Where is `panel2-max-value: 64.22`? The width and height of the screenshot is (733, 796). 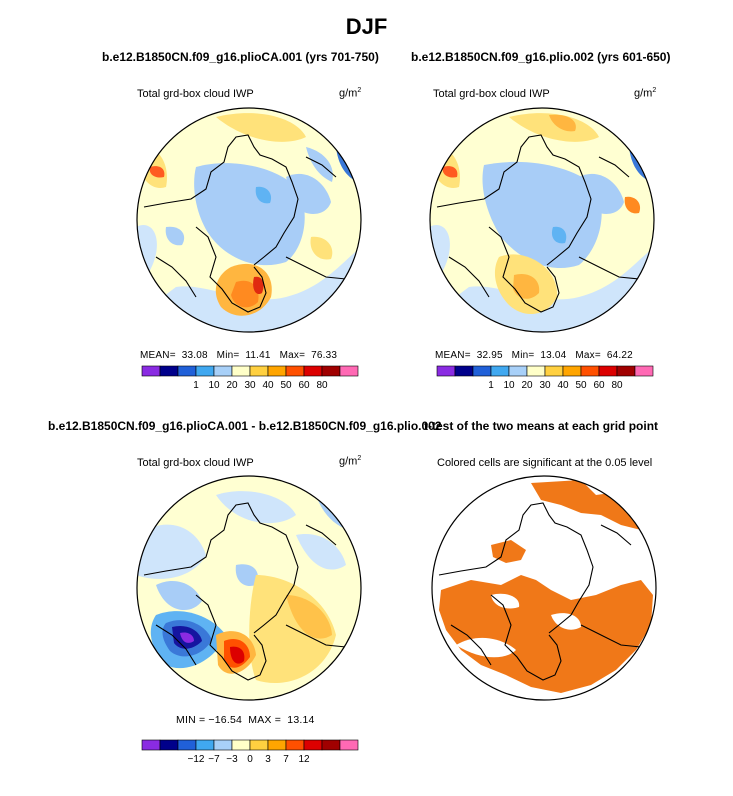 panel2-max-value: 64.22 is located at coordinates (619, 355).